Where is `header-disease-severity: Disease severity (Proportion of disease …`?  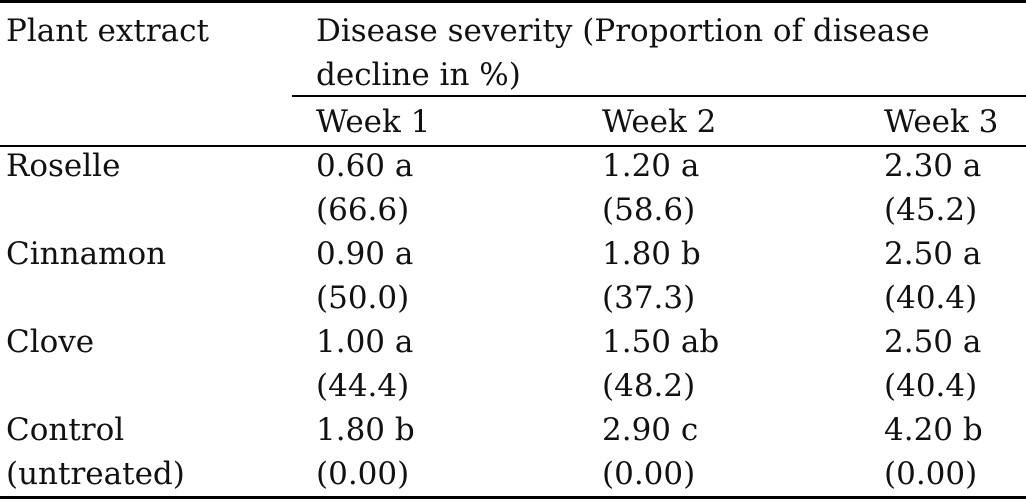
header-disease-severity: Disease severity (Proportion of disease … is located at coordinates (623, 53).